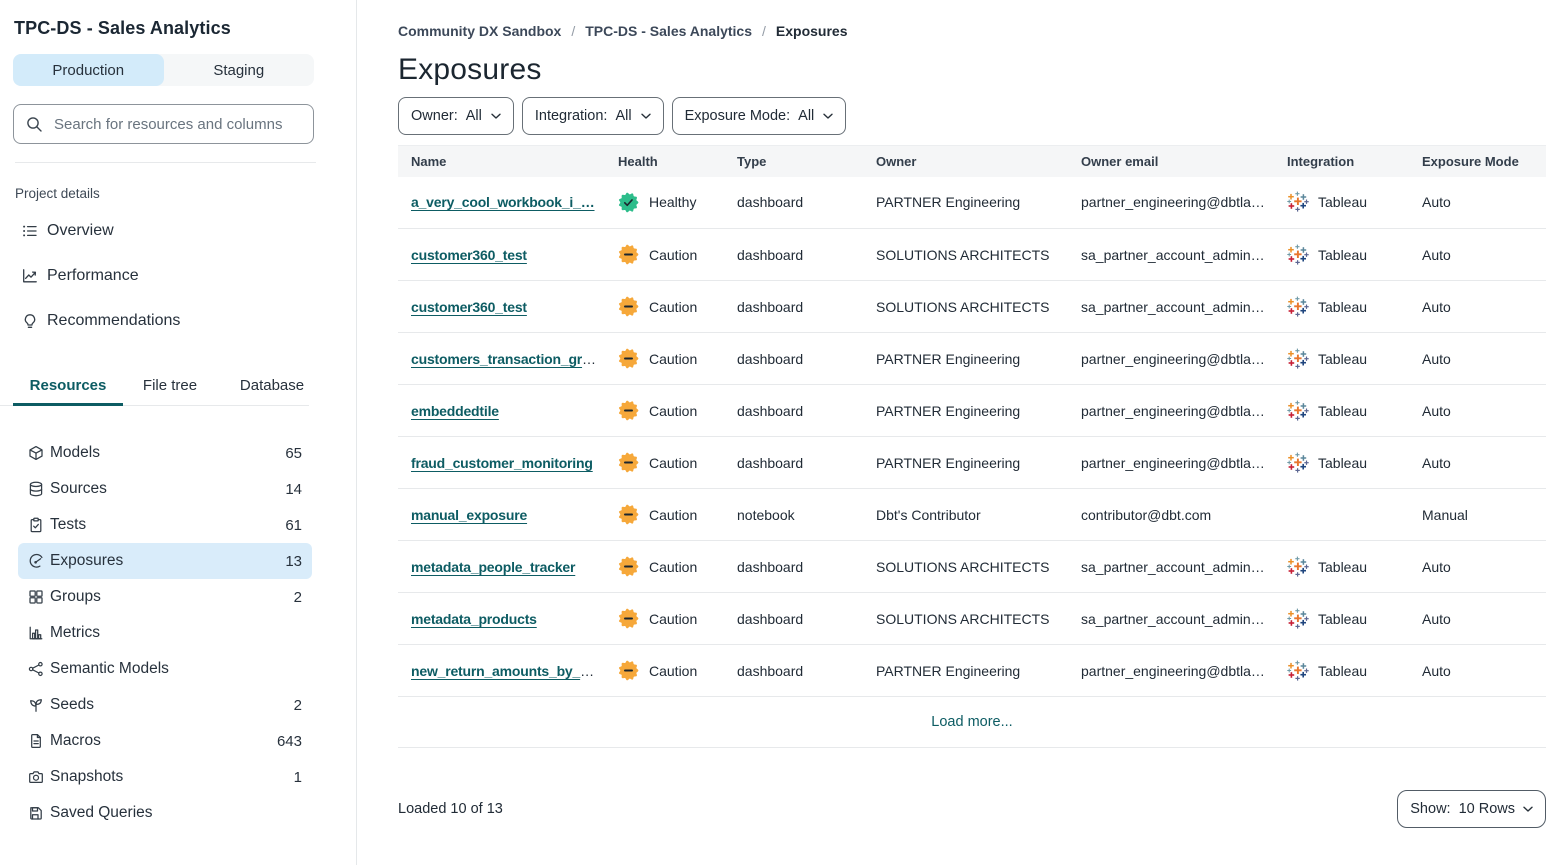 This screenshot has width=1559, height=865. Describe the element at coordinates (36, 453) in the screenshot. I see `cube-icon` at that location.